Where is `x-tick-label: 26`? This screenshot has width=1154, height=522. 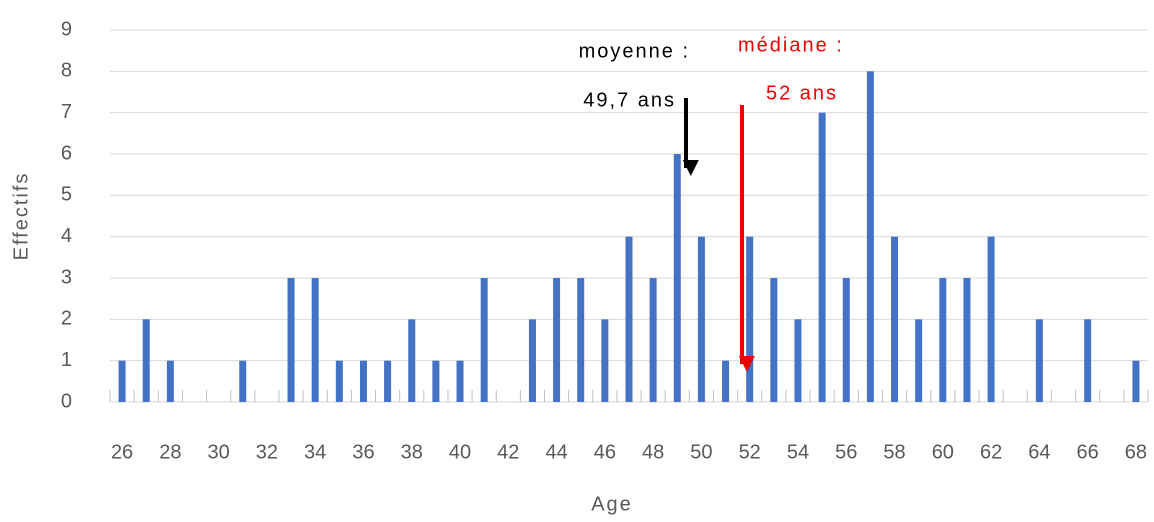 x-tick-label: 26 is located at coordinates (122, 452).